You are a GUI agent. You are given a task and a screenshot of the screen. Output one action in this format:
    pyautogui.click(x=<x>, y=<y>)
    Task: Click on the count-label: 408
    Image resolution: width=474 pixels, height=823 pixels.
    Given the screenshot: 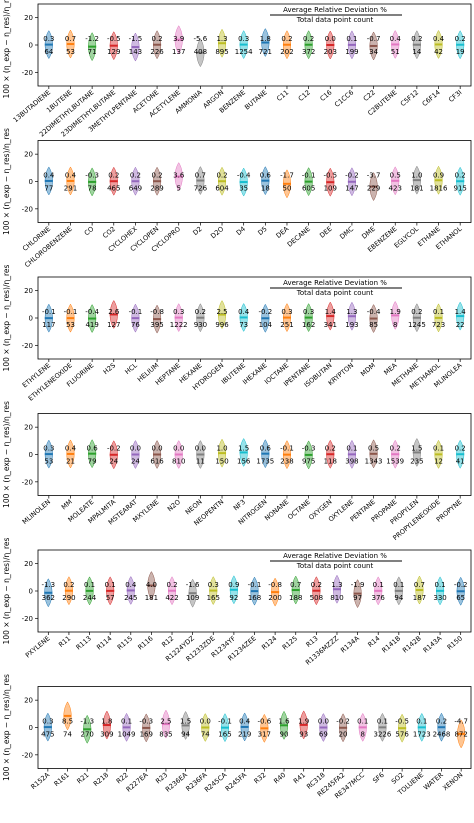 What is the action you would take?
    pyautogui.click(x=200, y=52)
    